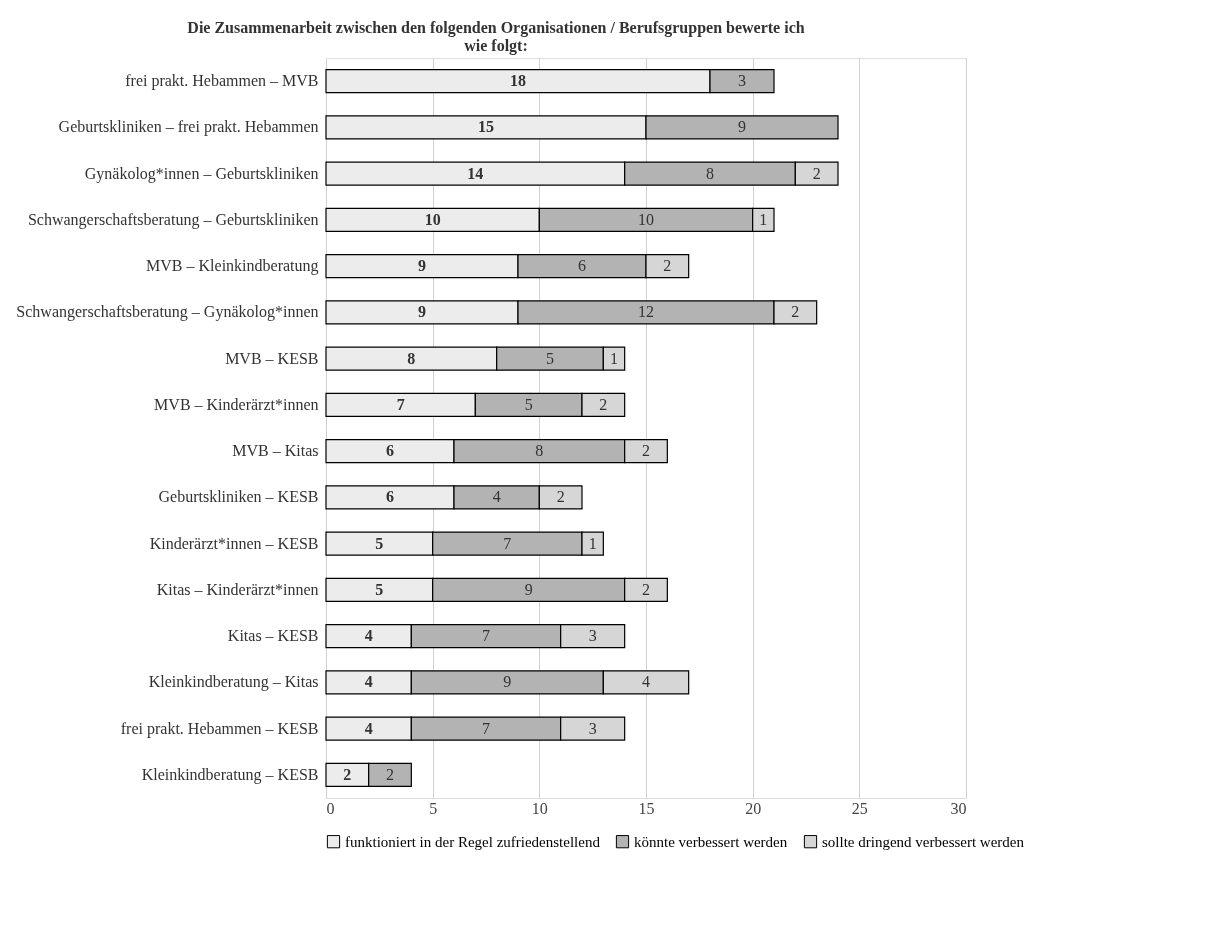 Image resolution: width=1215 pixels, height=942 pixels. What do you see at coordinates (711, 841) in the screenshot?
I see `legend-label: könnte verbessert werden` at bounding box center [711, 841].